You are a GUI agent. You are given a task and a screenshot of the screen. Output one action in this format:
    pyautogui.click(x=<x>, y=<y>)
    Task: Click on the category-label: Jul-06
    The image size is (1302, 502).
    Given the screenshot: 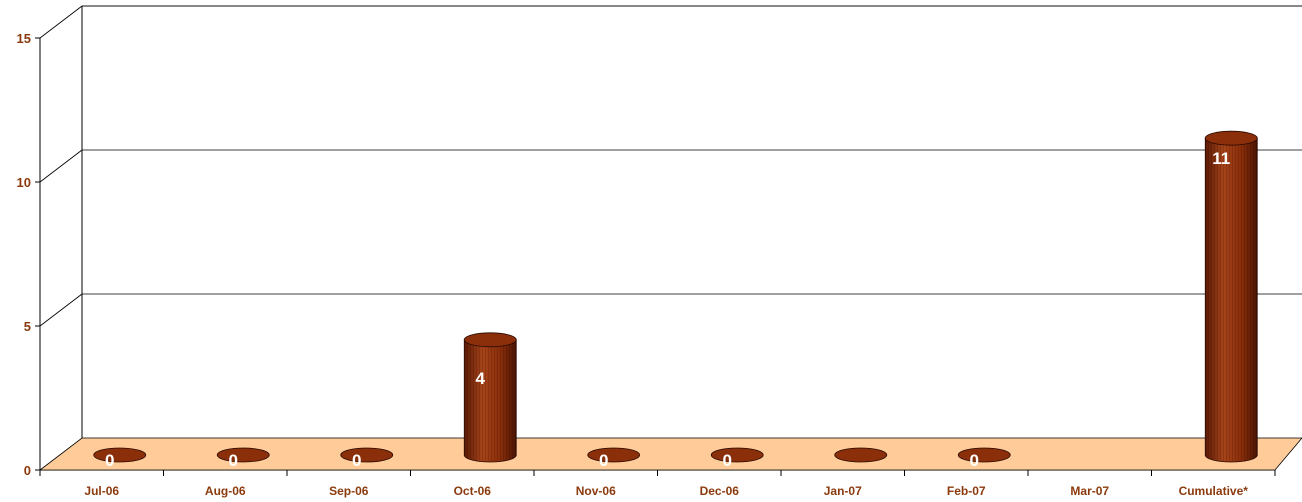 What is the action you would take?
    pyautogui.click(x=101, y=491)
    